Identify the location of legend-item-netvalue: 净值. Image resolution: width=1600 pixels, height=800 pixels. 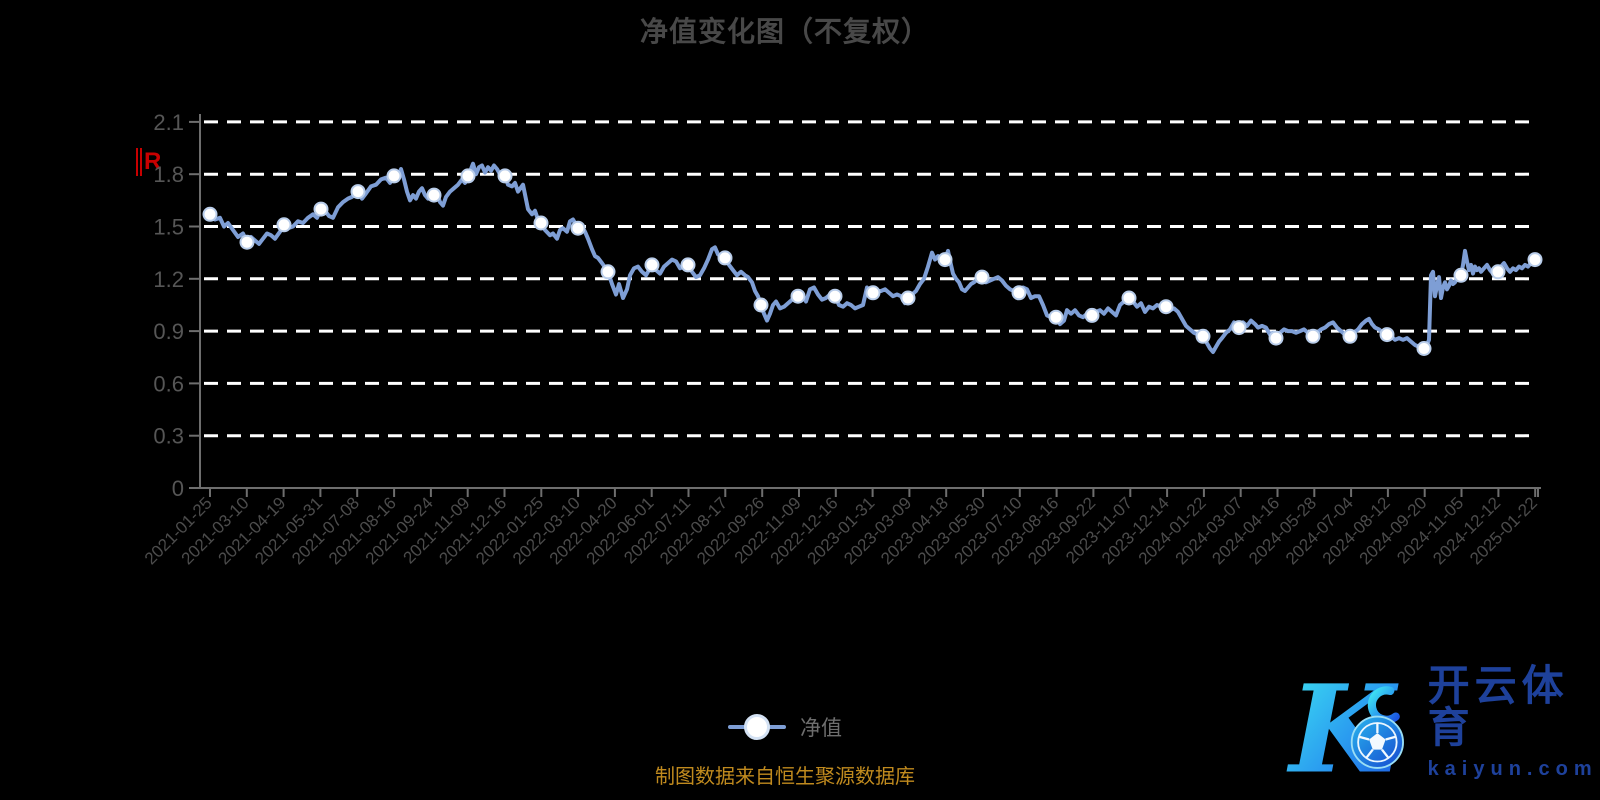
(785, 727).